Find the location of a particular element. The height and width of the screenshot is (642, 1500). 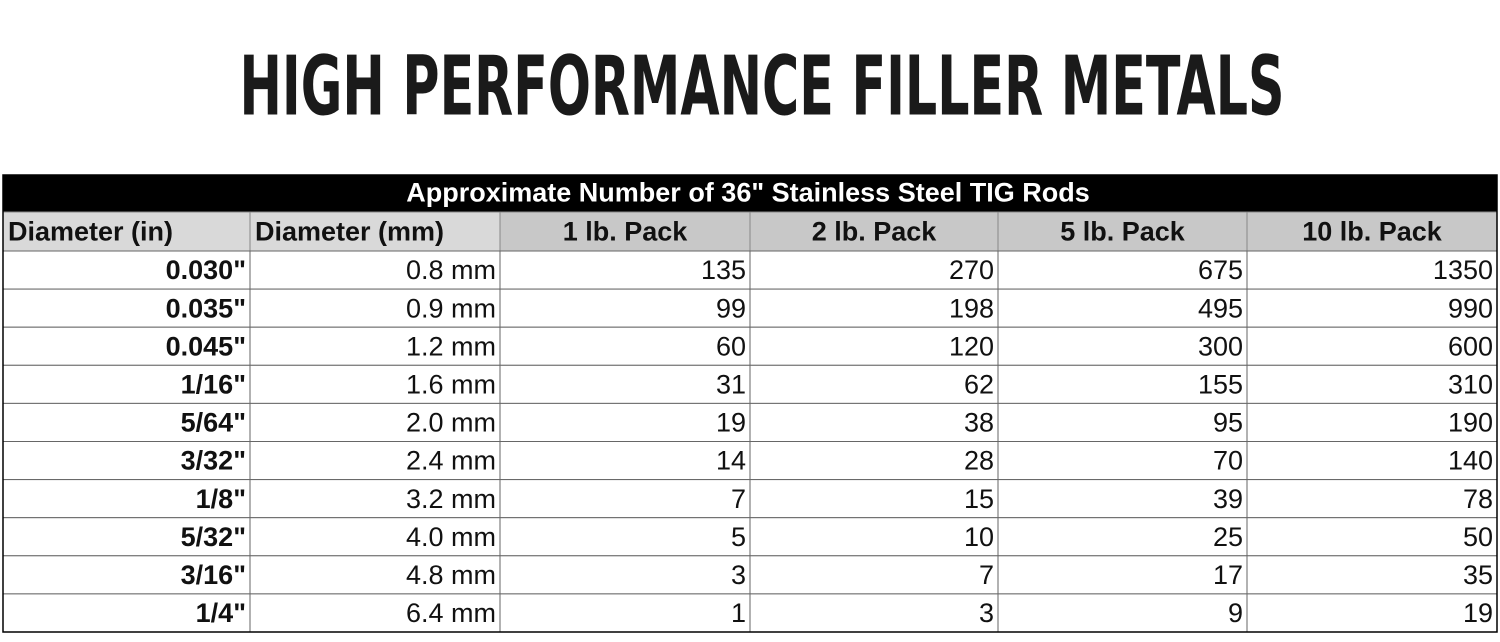

cell: 4.8 mm is located at coordinates (451, 575).